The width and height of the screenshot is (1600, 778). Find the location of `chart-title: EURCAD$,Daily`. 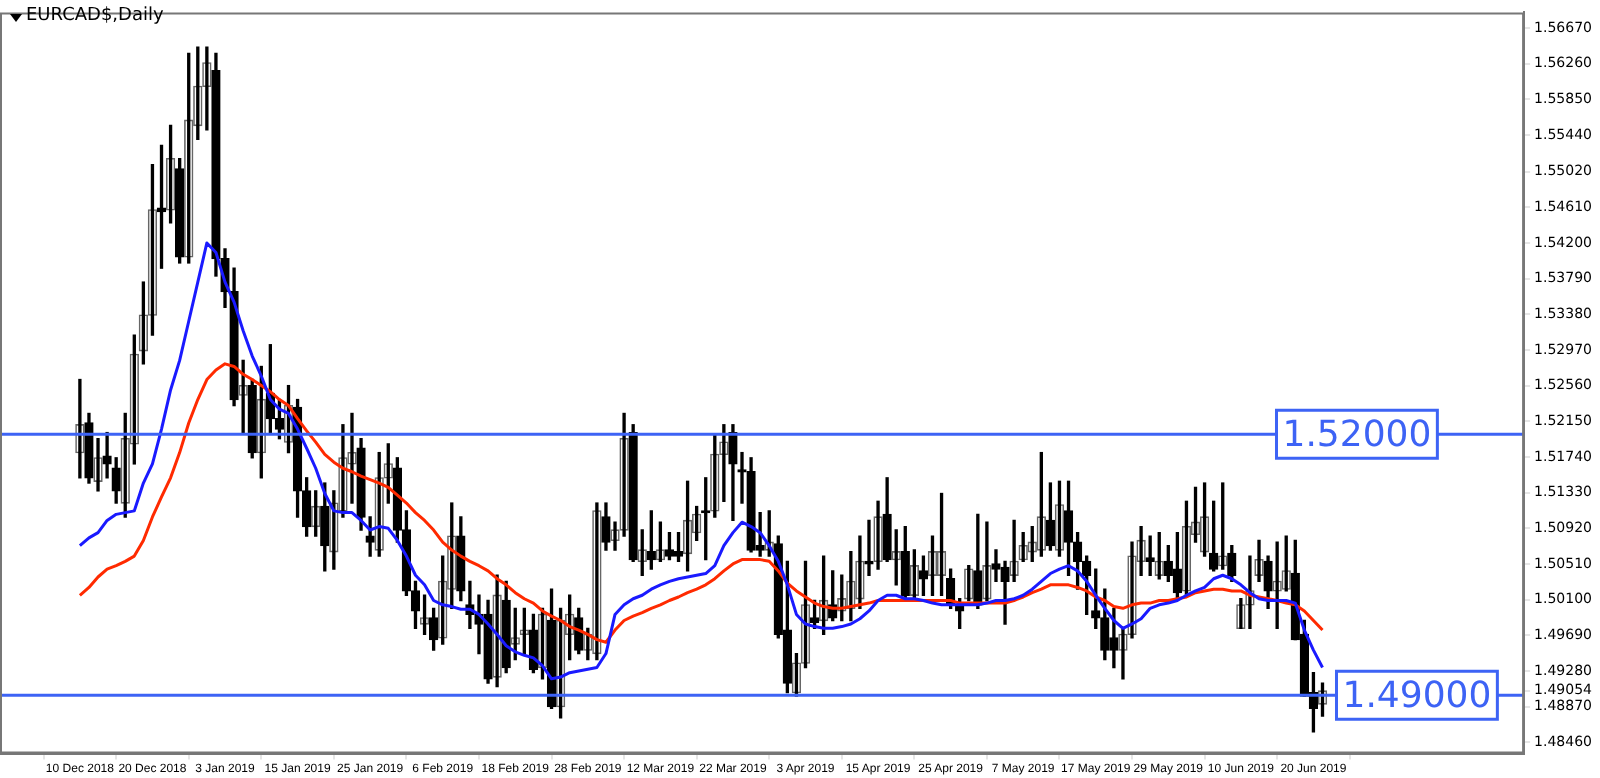

chart-title: EURCAD$,Daily is located at coordinates (95, 16).